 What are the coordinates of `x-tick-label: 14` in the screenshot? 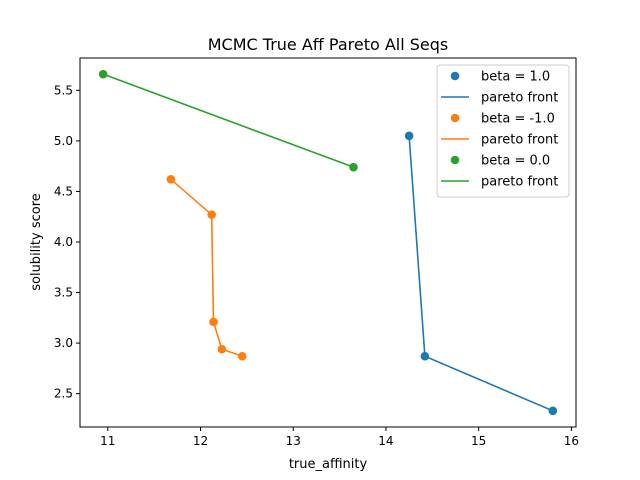 It's located at (385, 441).